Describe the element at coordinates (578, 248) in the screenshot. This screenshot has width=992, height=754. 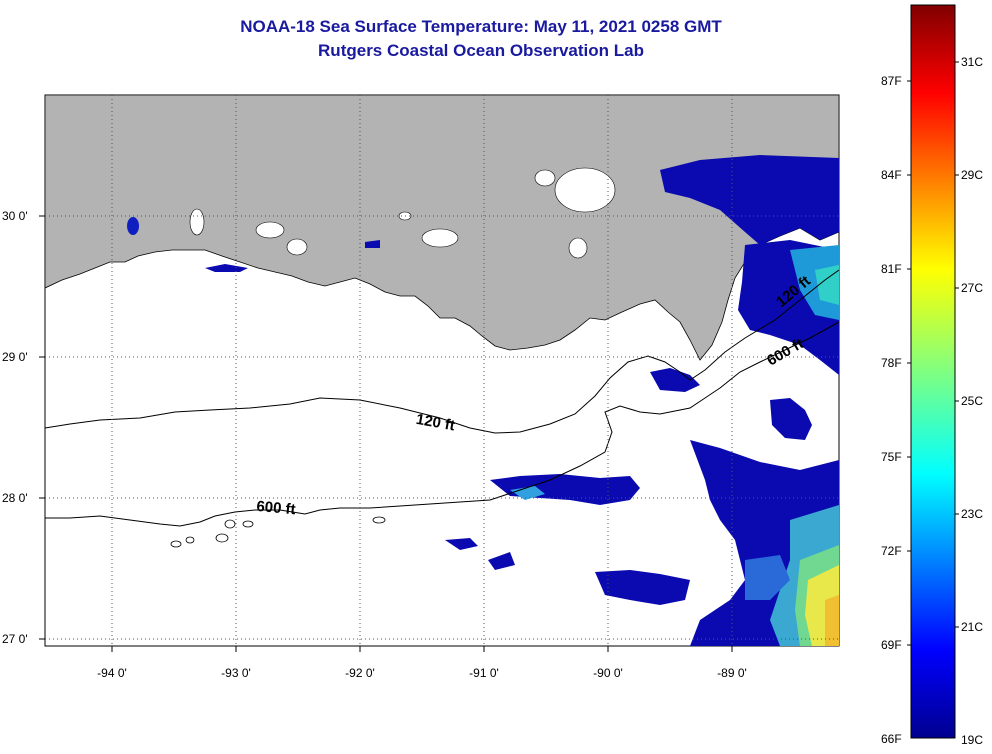
I see `lake-salvador` at that location.